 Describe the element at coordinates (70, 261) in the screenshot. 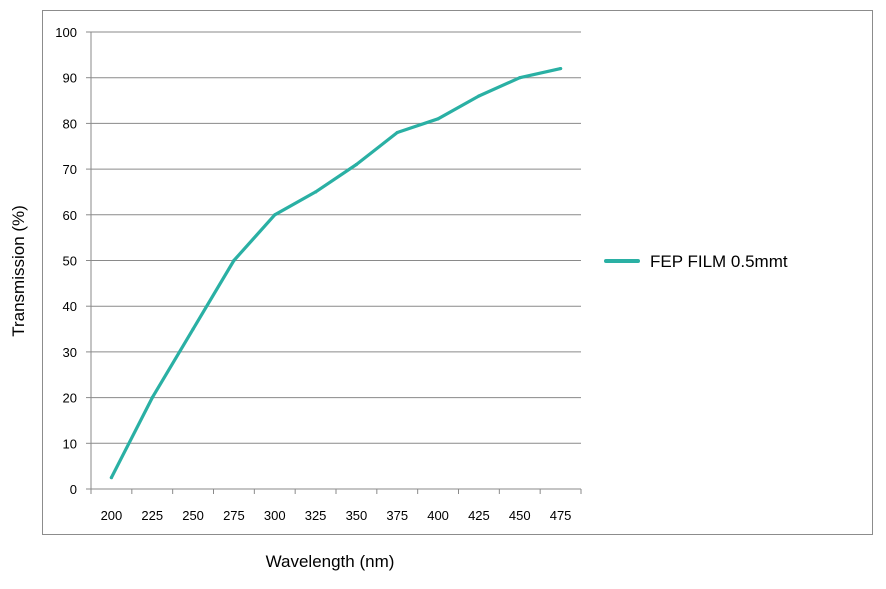

I see `y-tick-label-50: 50` at that location.